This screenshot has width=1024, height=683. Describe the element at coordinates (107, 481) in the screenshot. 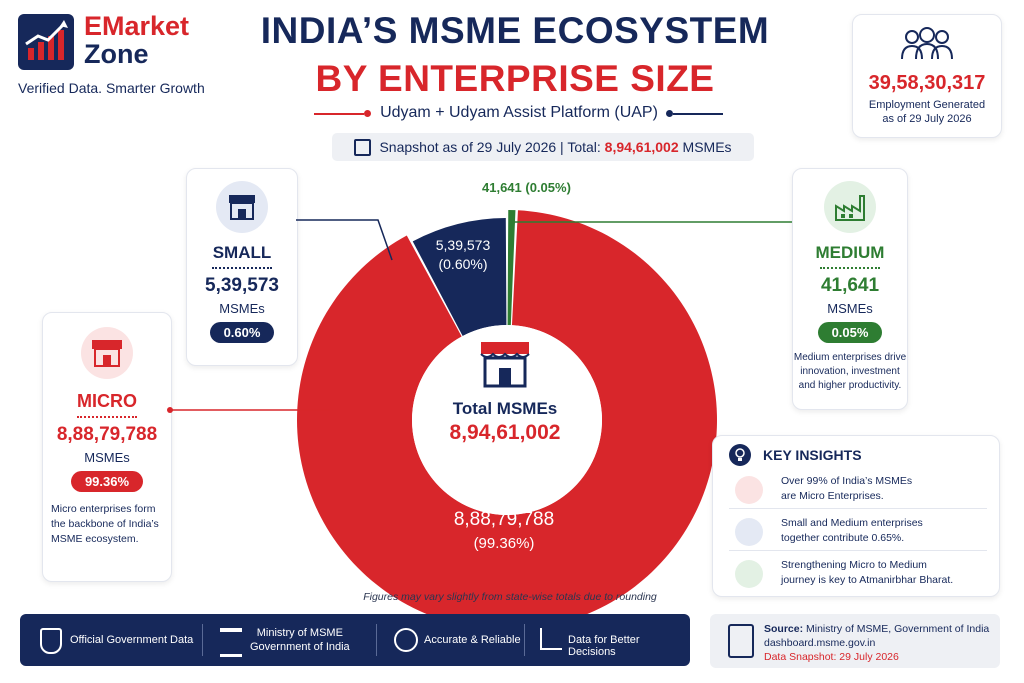

I see `micro-pct-badge: 99.36%` at that location.